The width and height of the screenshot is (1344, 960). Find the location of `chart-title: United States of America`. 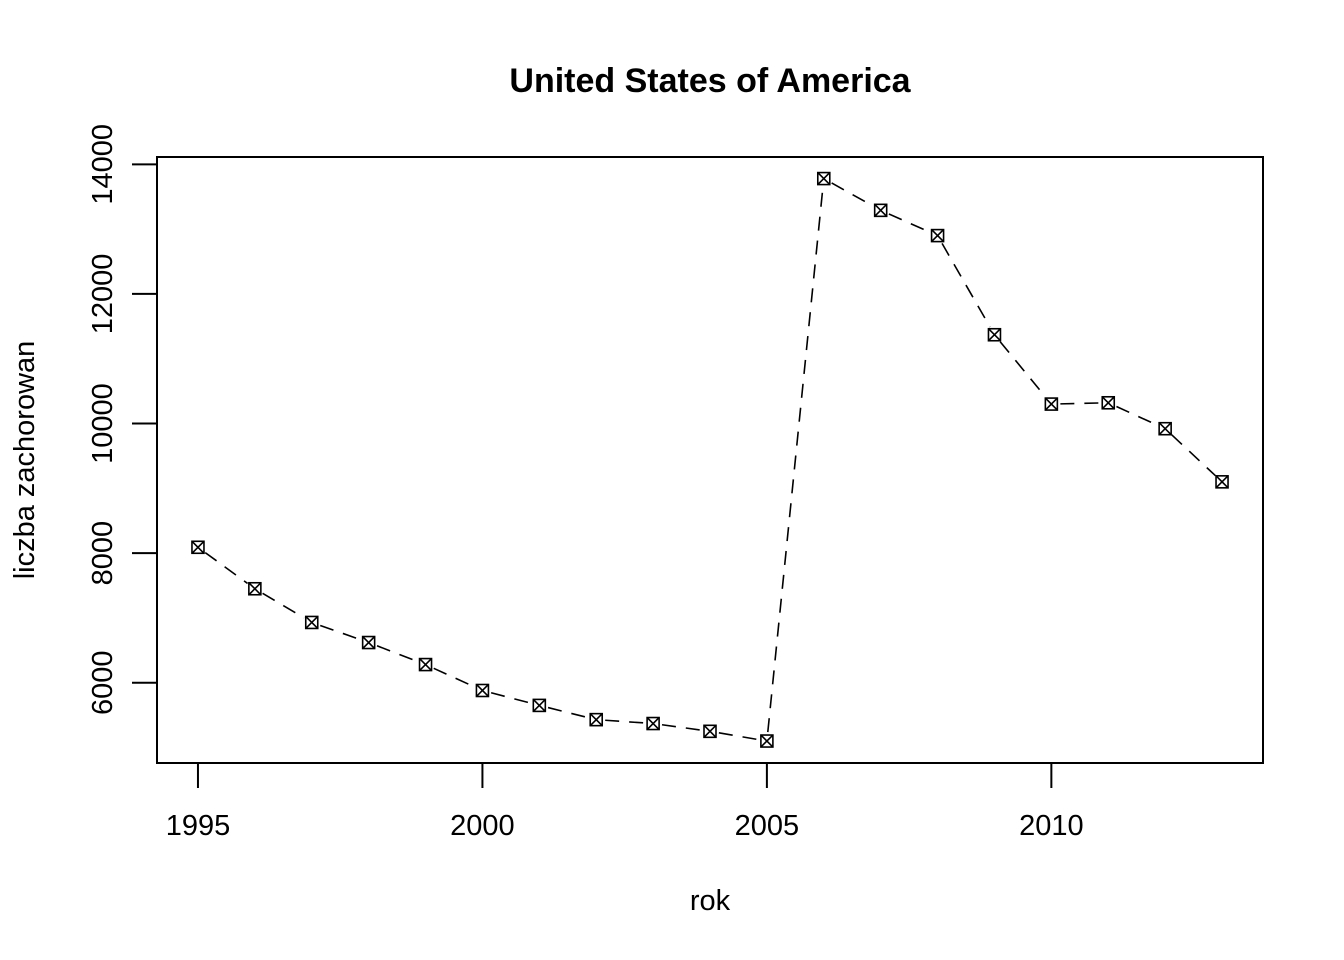

chart-title: United States of America is located at coordinates (710, 81).